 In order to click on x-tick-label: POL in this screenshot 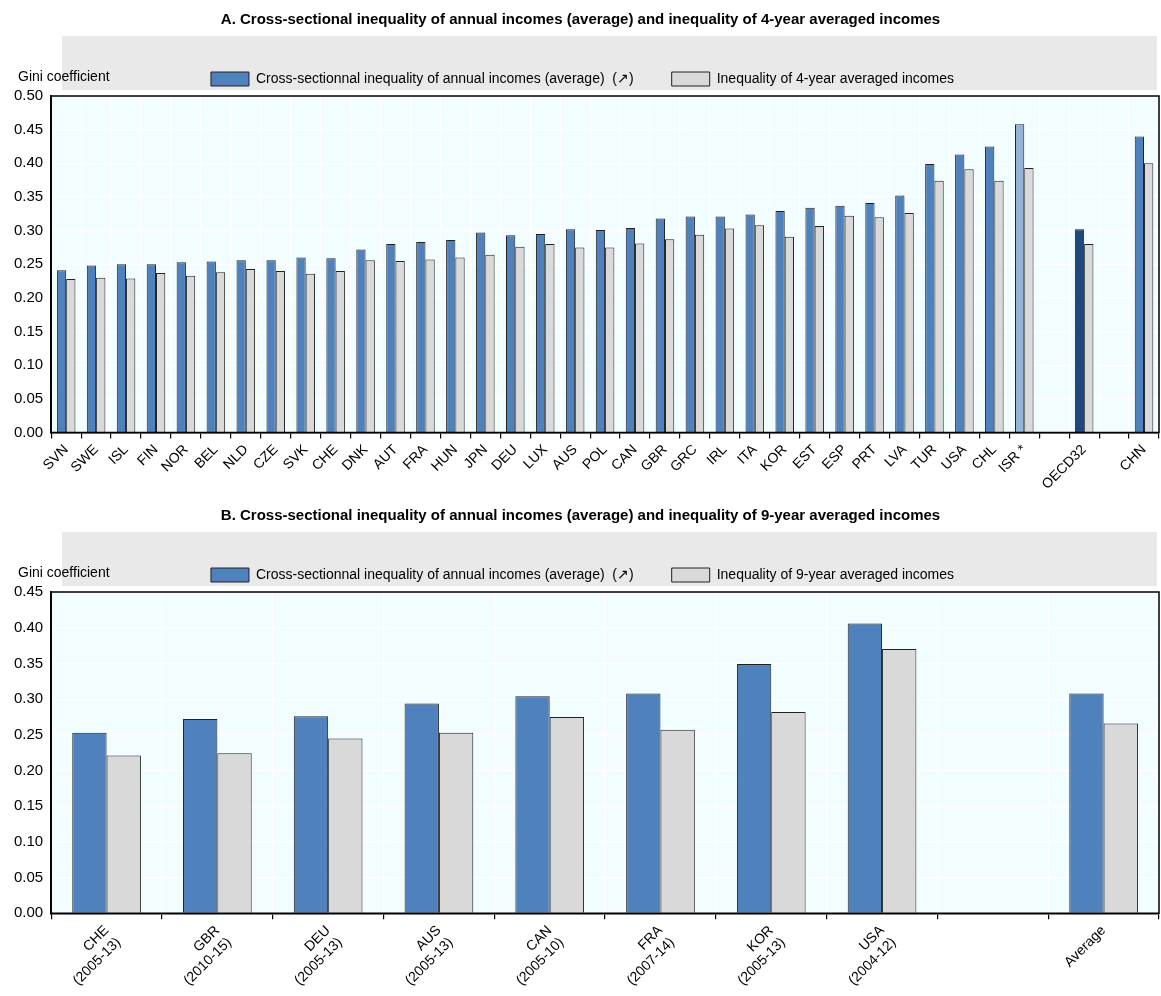, I will do `click(594, 456)`.